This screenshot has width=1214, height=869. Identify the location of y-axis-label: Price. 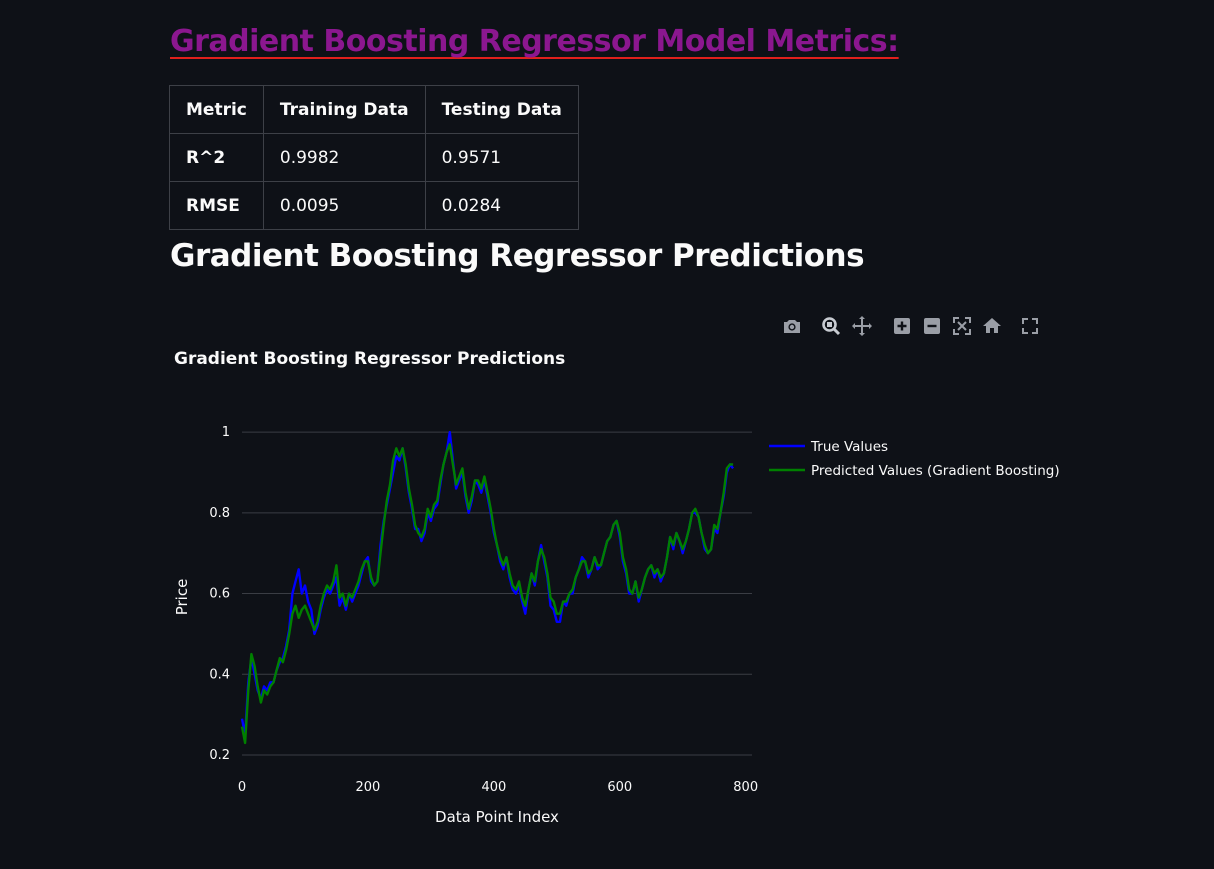
(182, 597).